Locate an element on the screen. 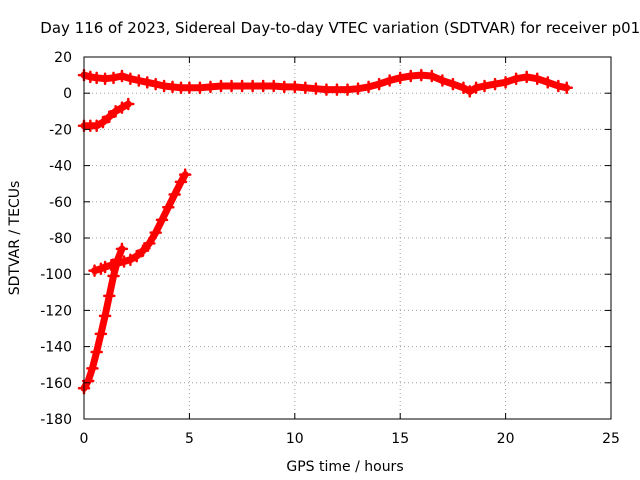  x-tick-label: 10 is located at coordinates (295, 439).